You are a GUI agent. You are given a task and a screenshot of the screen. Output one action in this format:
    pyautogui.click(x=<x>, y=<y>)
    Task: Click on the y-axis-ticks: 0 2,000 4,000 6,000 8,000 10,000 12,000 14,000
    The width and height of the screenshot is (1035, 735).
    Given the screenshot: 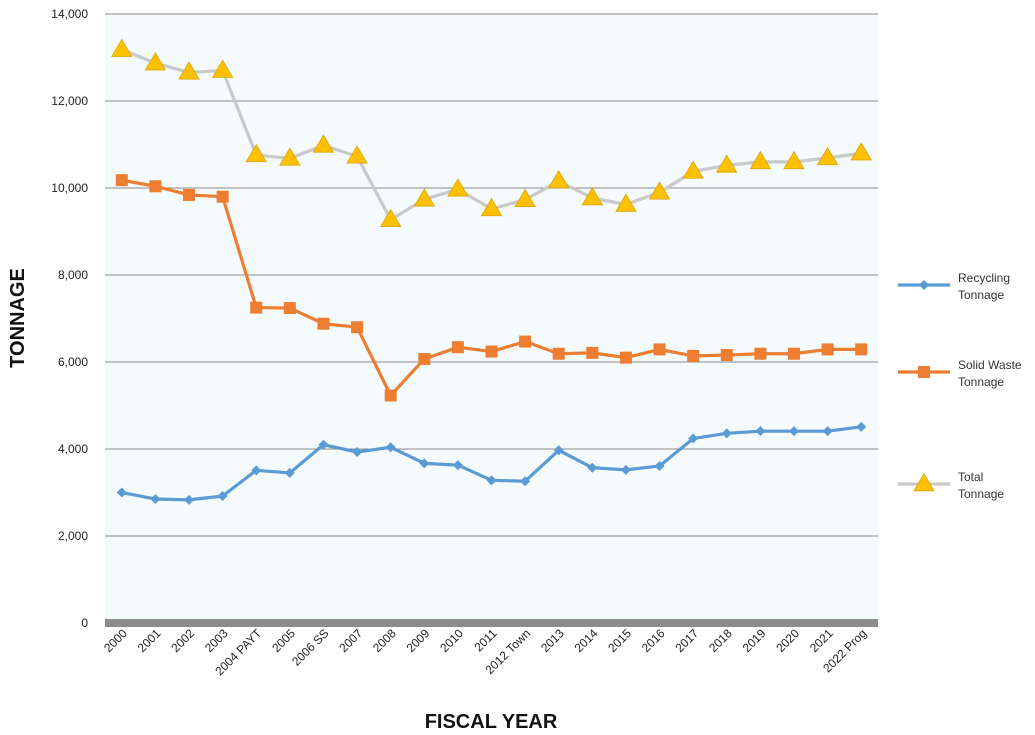 What is the action you would take?
    pyautogui.click(x=69, y=318)
    